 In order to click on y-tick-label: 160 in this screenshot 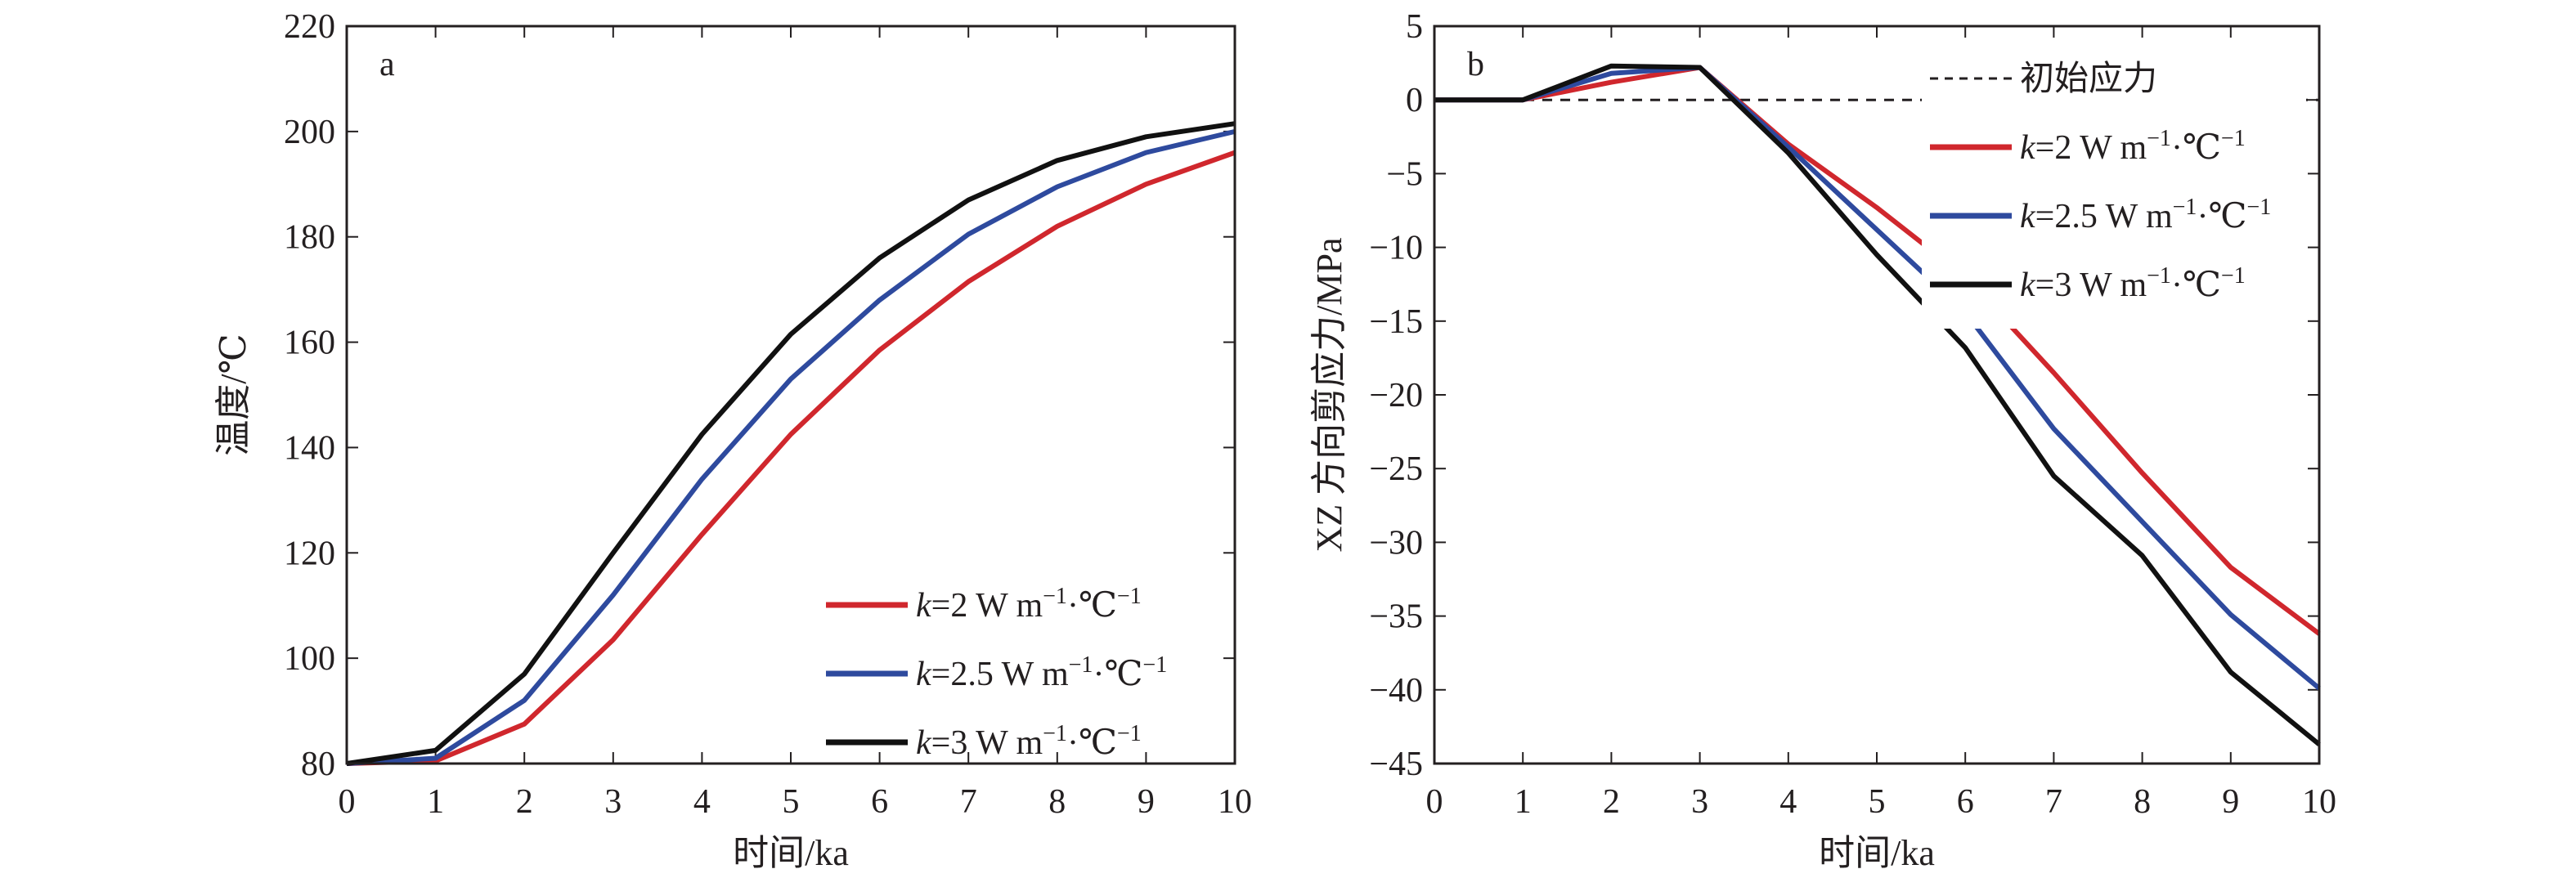, I will do `click(310, 343)`.